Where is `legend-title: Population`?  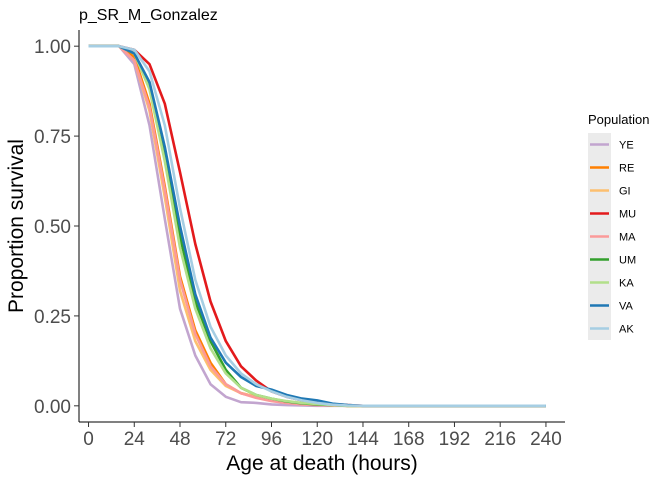
legend-title: Population is located at coordinates (618, 119).